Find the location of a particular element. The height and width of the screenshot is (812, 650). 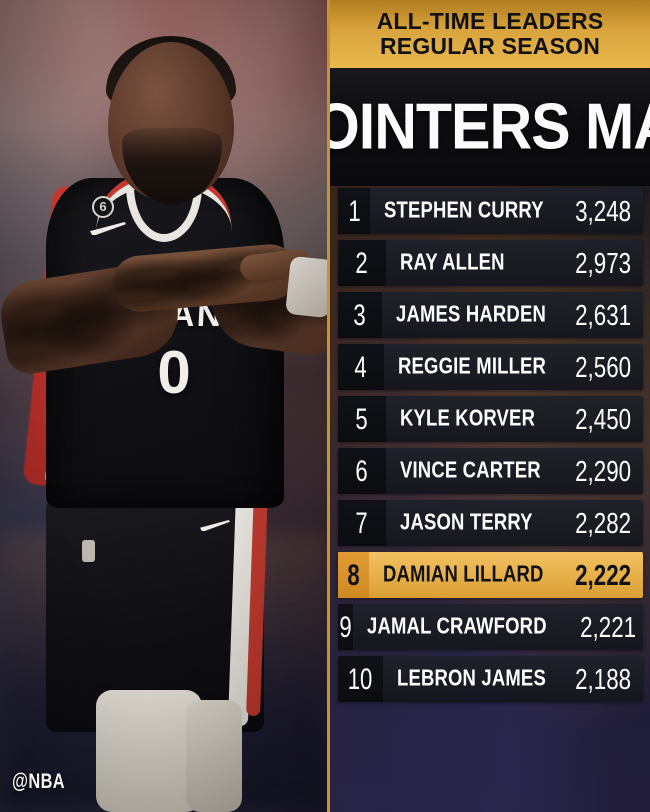

row-player-name: RAY ALLEN is located at coordinates (476, 262).